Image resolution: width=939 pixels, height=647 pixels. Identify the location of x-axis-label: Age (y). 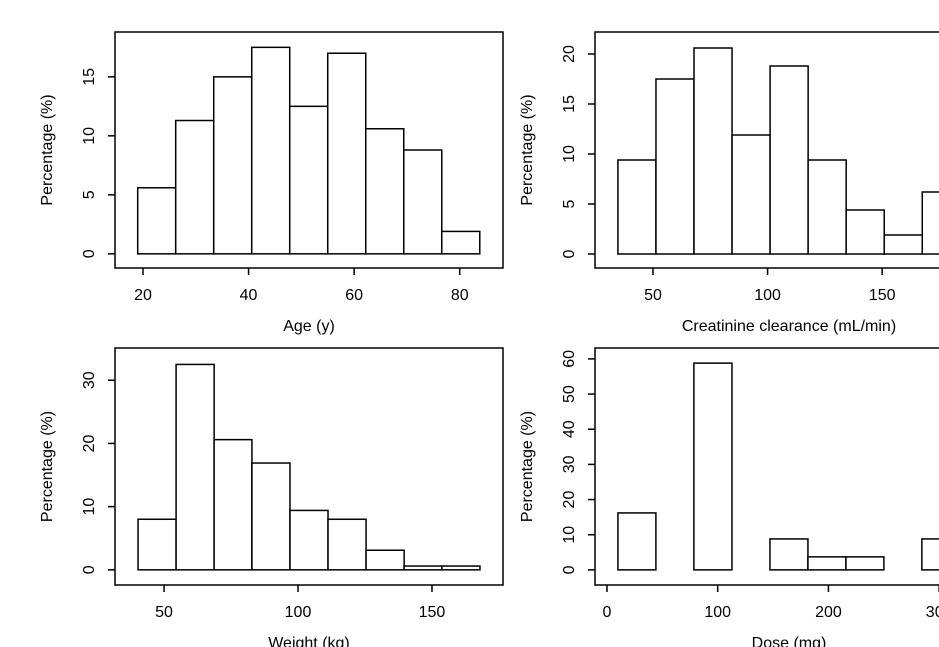
(309, 326).